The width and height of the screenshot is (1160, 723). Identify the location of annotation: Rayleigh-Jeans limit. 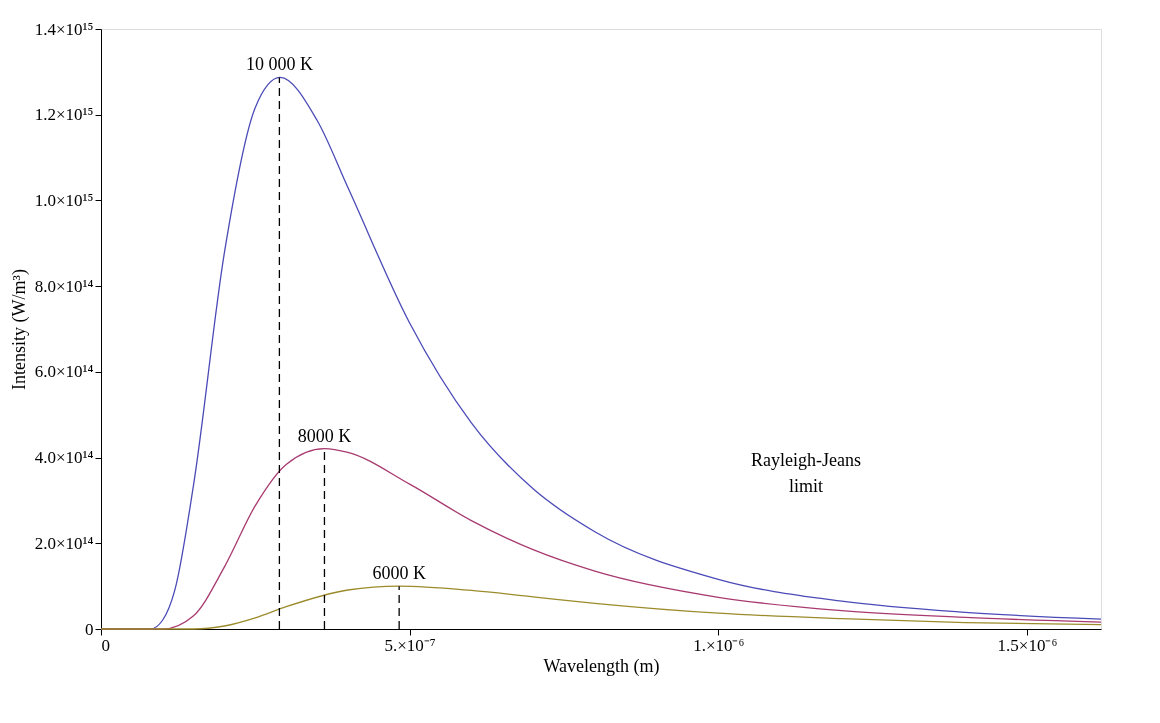
(806, 473).